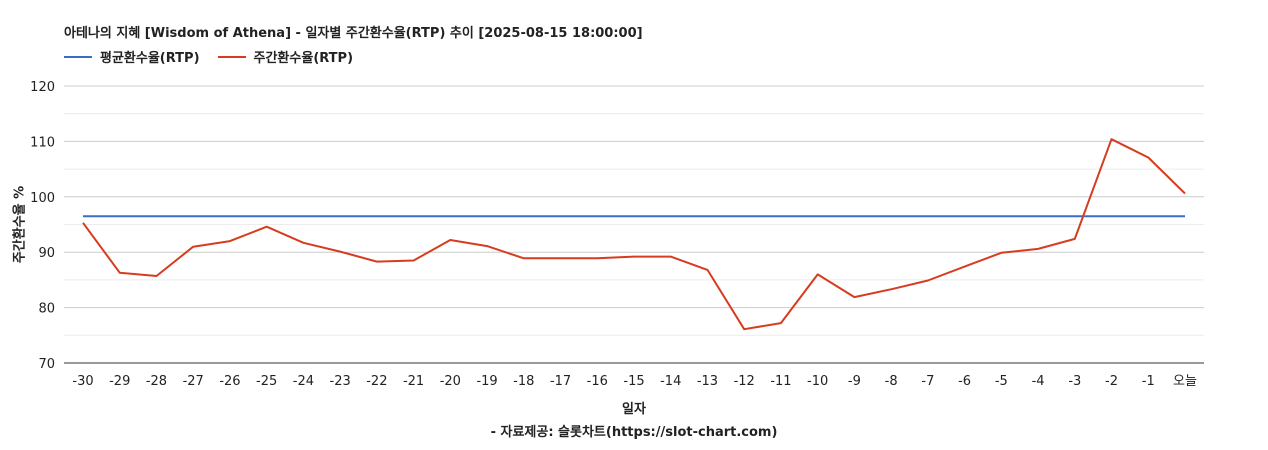 The height and width of the screenshot is (450, 1268). What do you see at coordinates (20, 224) in the screenshot?
I see `y-axis-title: 주간환수율 %` at bounding box center [20, 224].